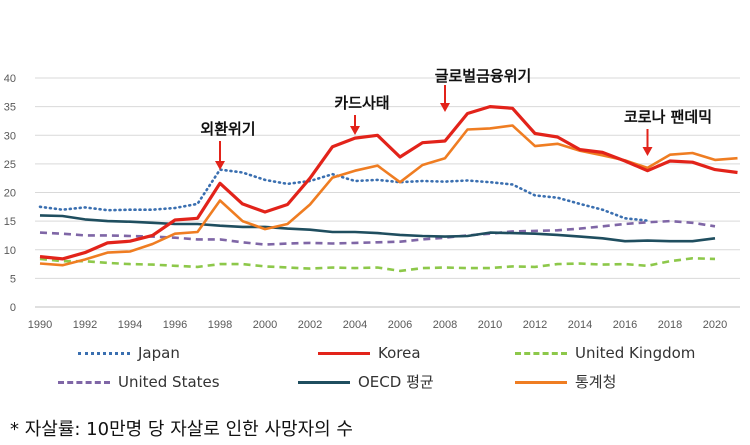  Describe the element at coordinates (10, 108) in the screenshot. I see `y-tick-label: 35` at that location.